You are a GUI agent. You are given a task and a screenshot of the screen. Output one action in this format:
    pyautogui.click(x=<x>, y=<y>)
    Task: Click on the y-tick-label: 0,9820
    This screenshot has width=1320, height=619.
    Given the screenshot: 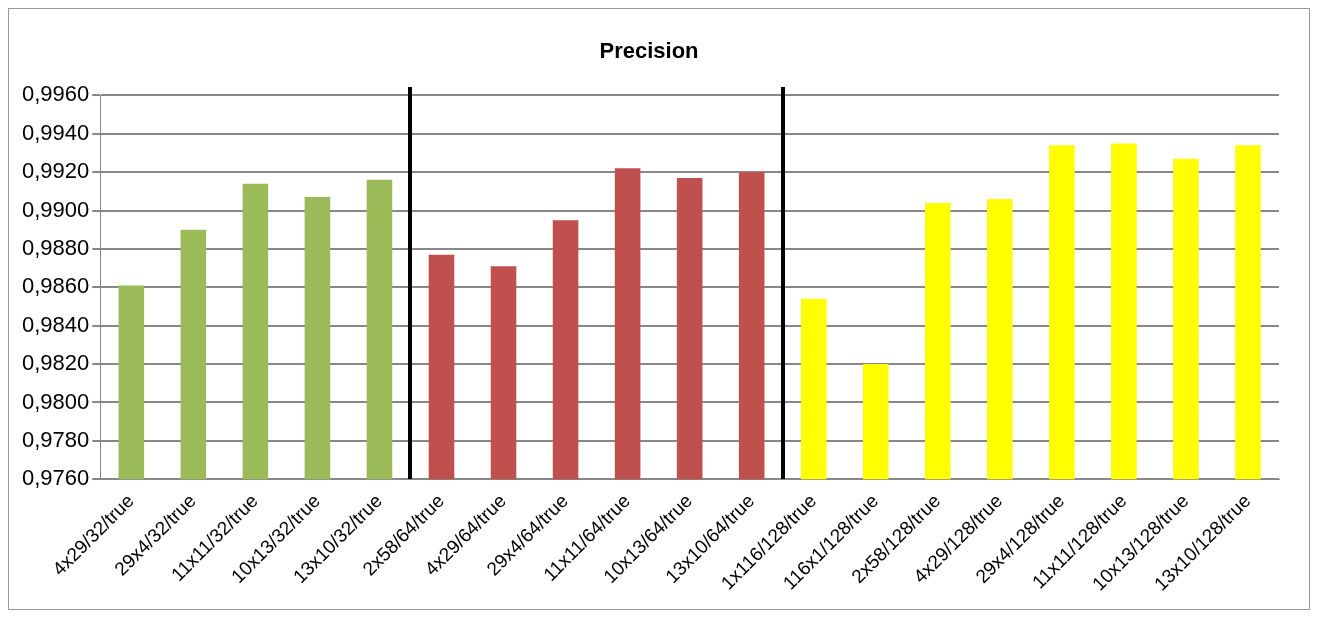 What is the action you would take?
    pyautogui.click(x=55, y=363)
    